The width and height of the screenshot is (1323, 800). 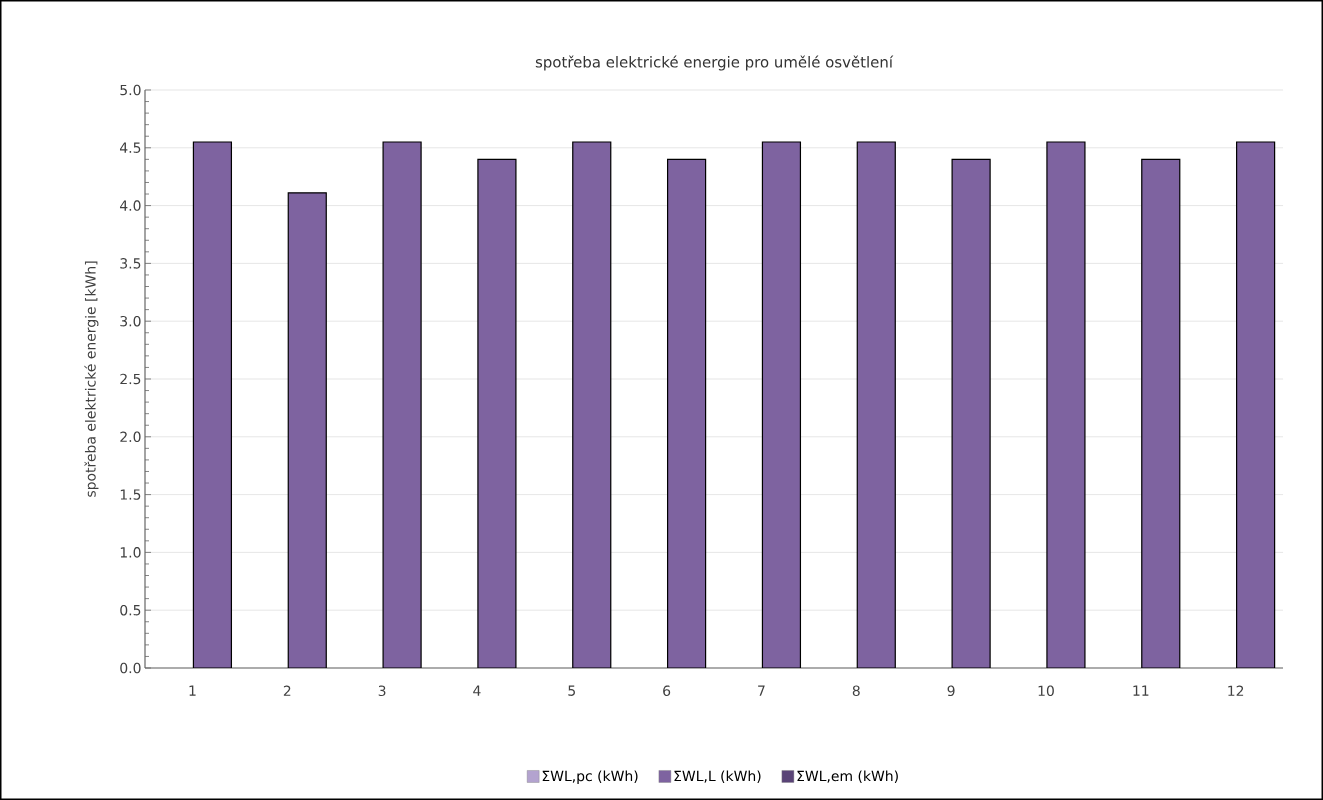 I want to click on y-tick-label: 3.5, so click(x=130, y=263).